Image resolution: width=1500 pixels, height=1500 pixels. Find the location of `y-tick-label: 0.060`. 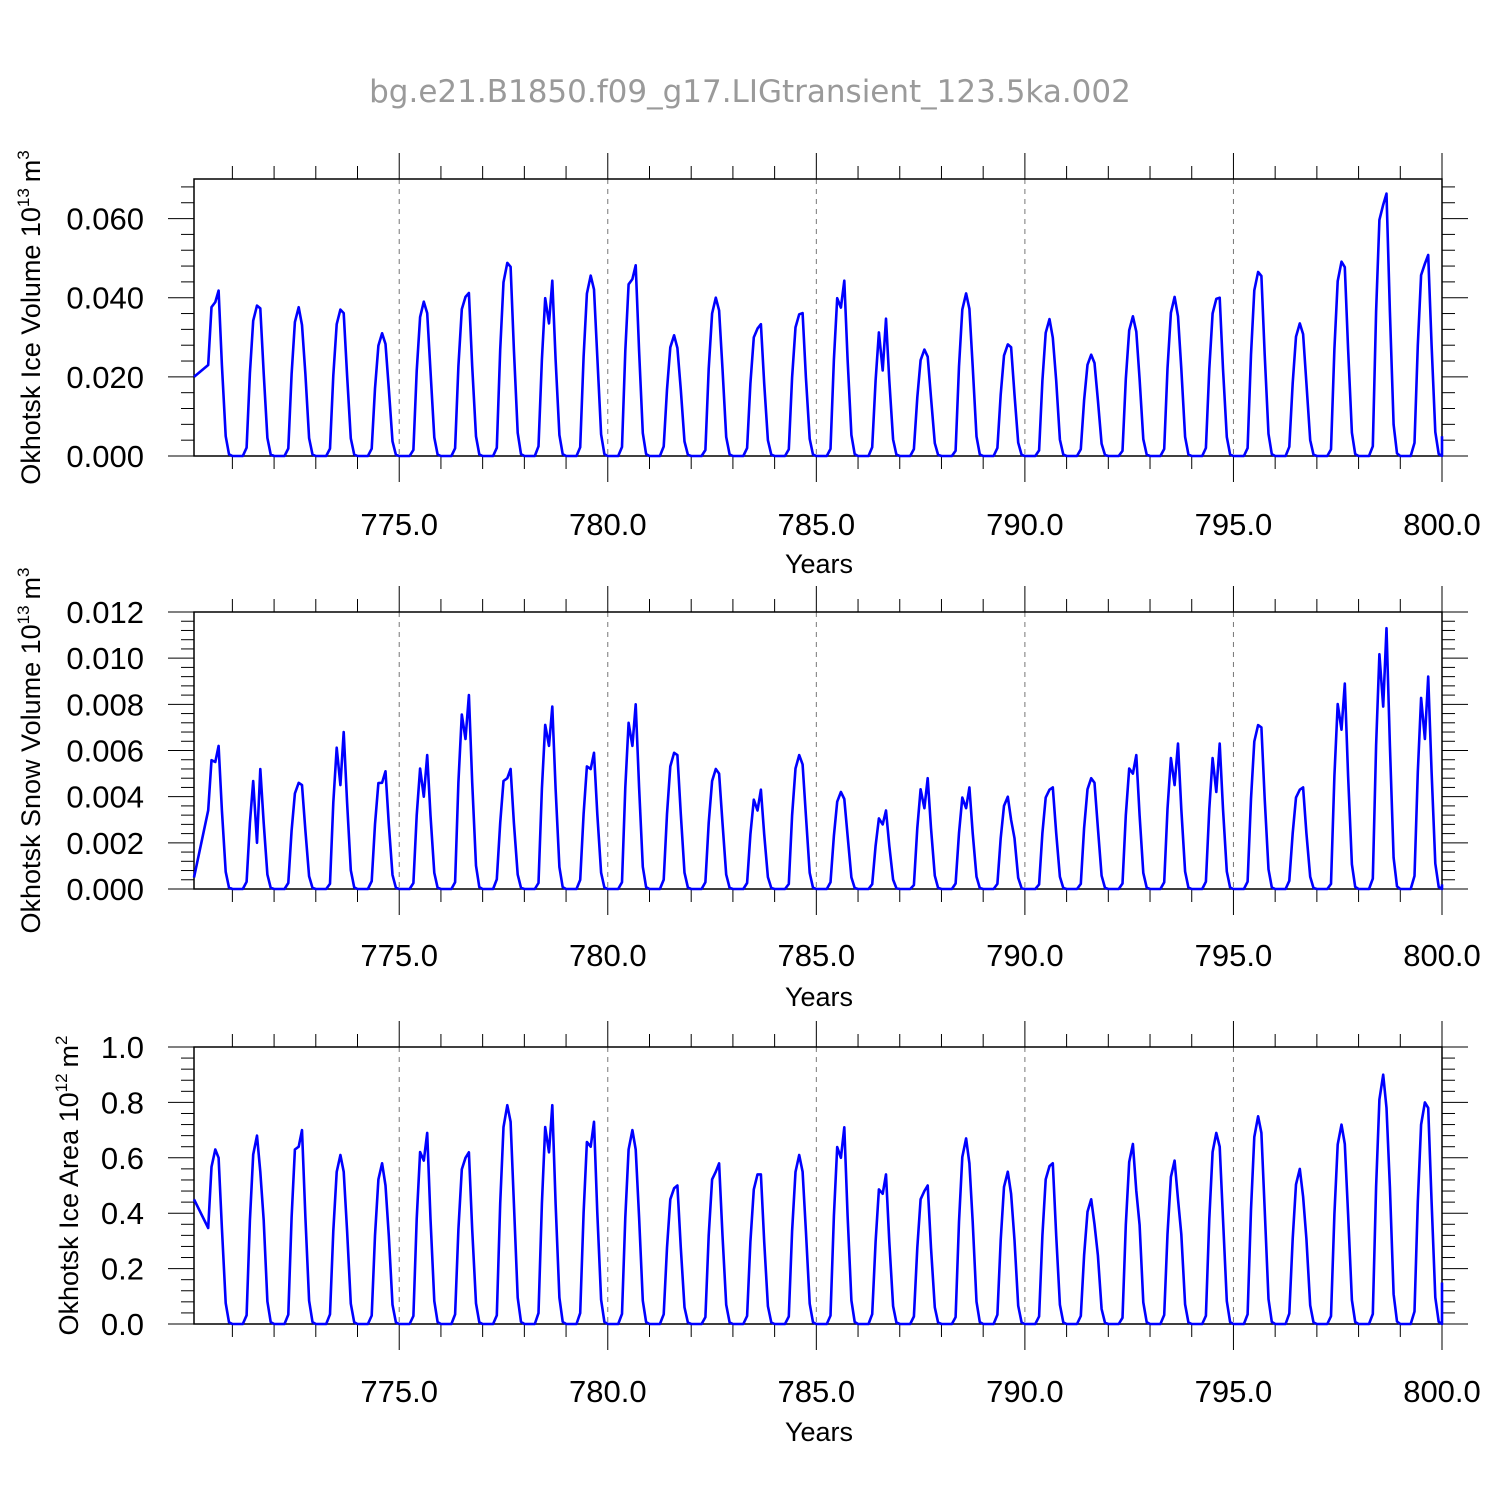

y-tick-label: 0.060 is located at coordinates (105, 219).